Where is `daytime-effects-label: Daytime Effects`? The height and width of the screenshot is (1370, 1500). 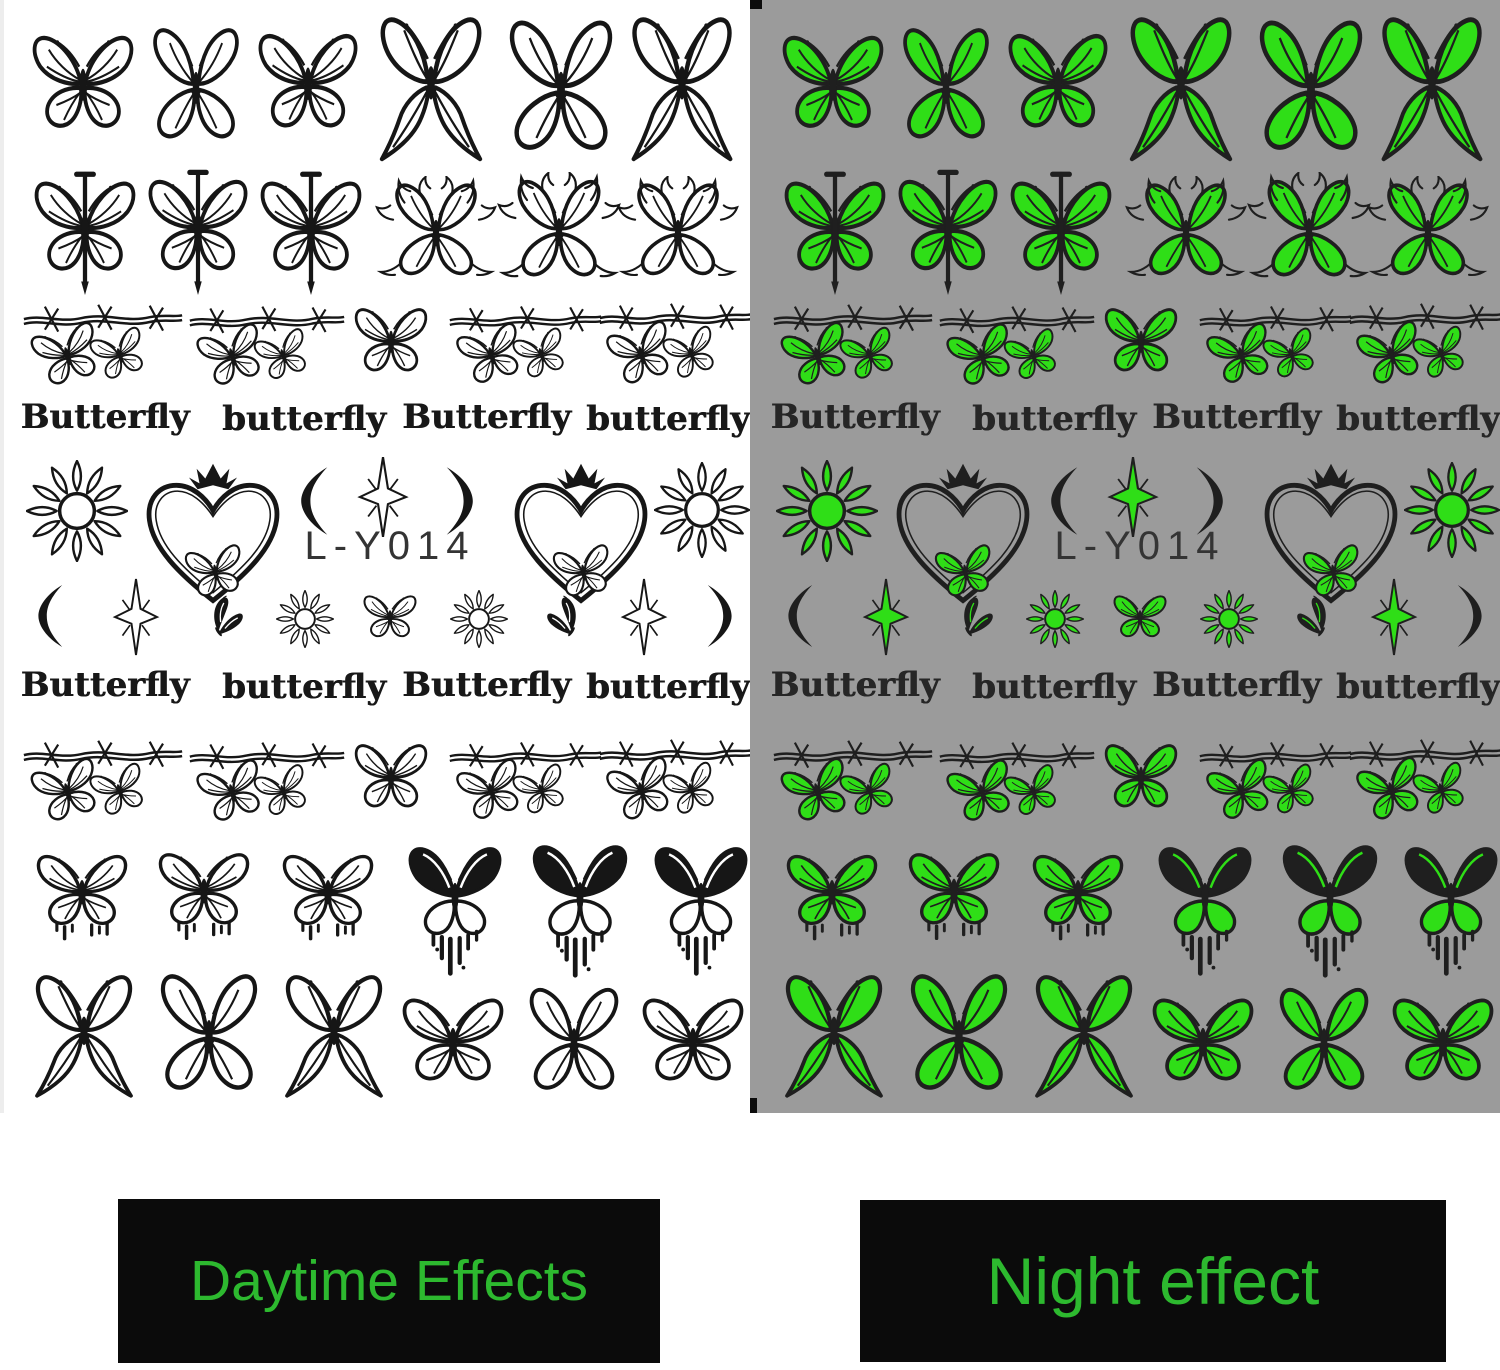 daytime-effects-label: Daytime Effects is located at coordinates (389, 1281).